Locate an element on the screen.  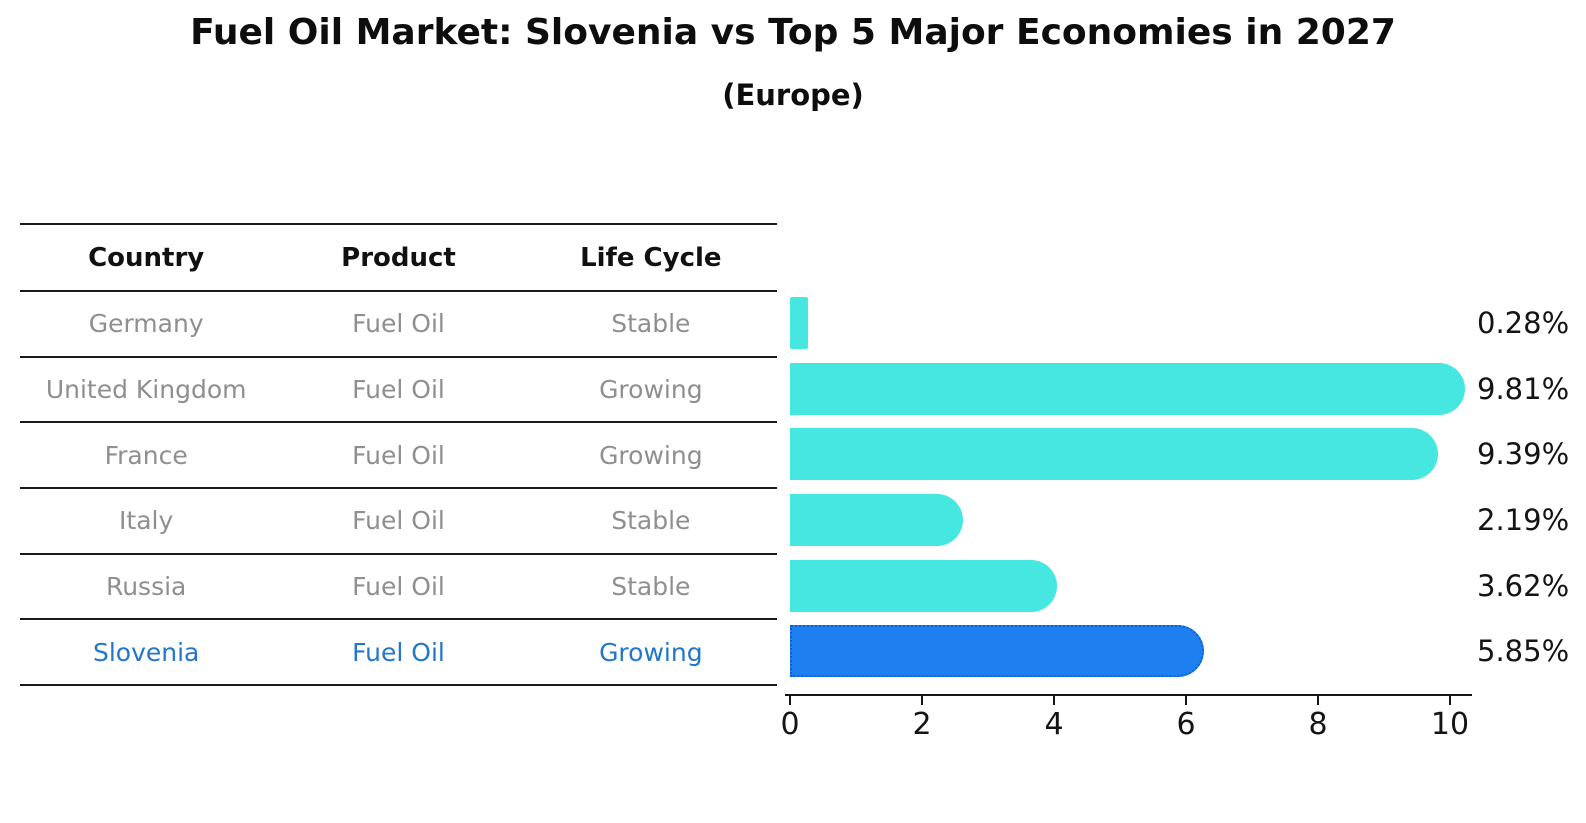
value-label: 5.85% is located at coordinates (1523, 651).